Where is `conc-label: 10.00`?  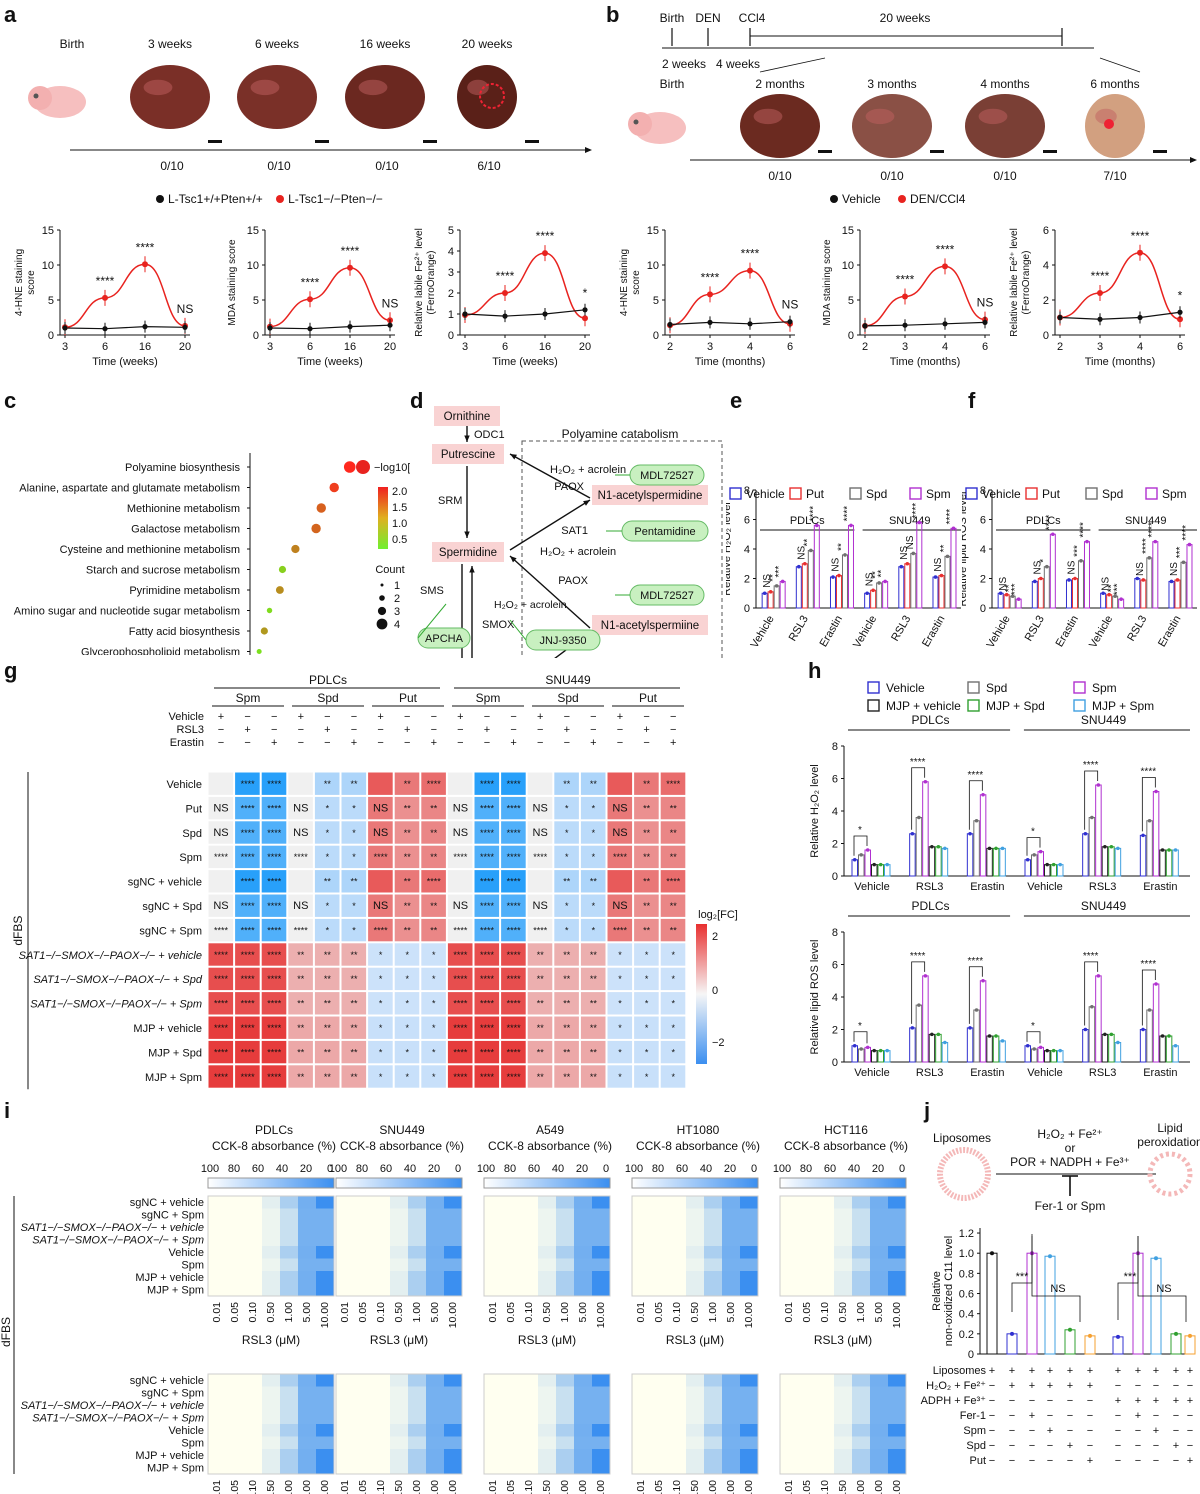 conc-label: 10.00 is located at coordinates (325, 1487).